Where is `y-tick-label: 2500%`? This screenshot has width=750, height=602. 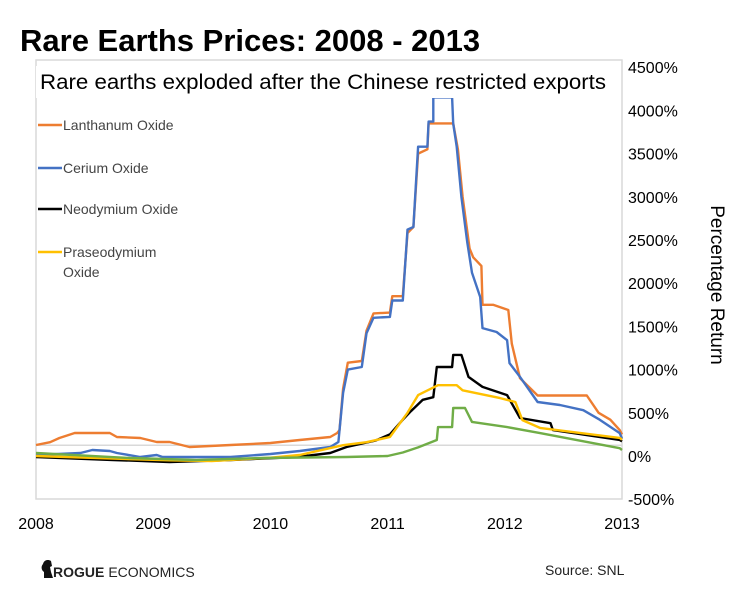
y-tick-label: 2500% is located at coordinates (653, 241).